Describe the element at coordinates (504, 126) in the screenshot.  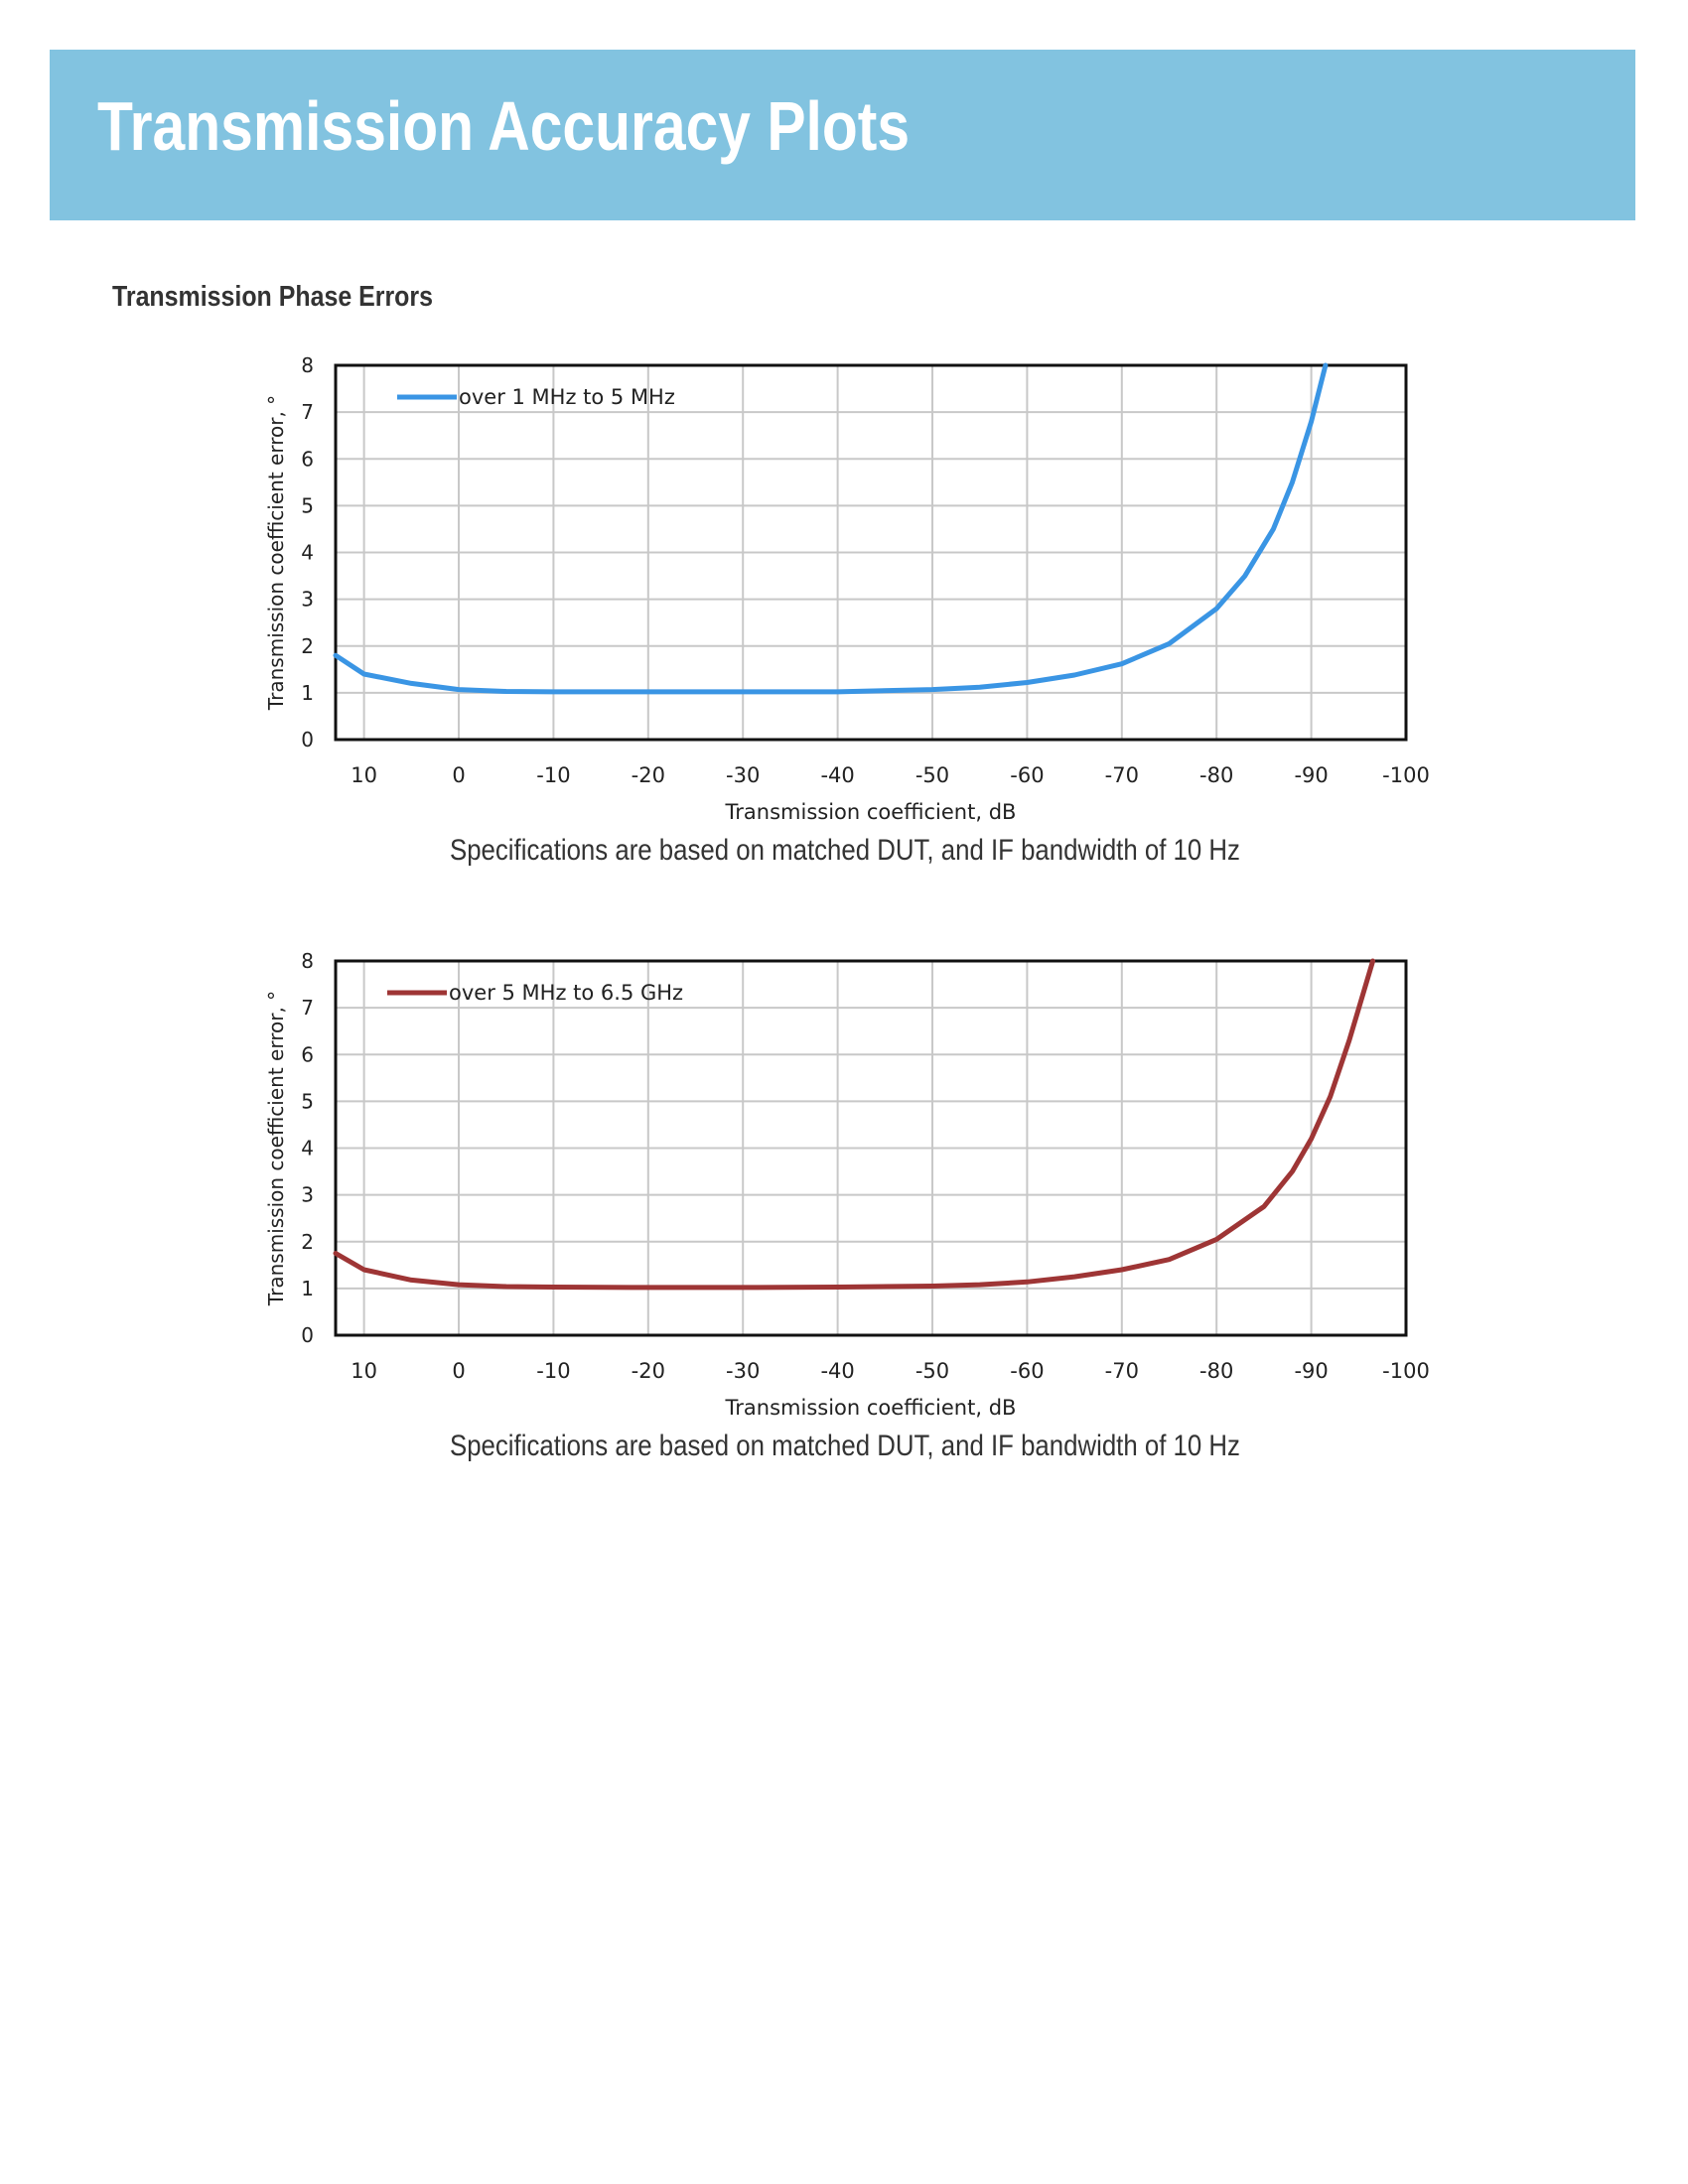
I see `page-title: Transmission Accuracy Plots` at that location.